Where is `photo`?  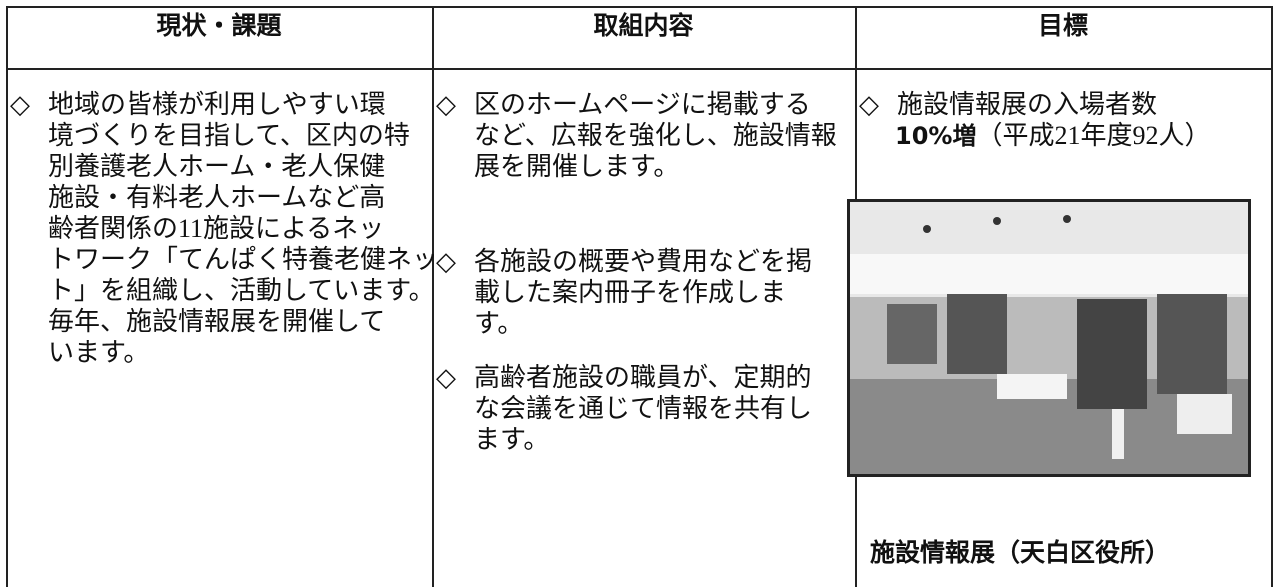
photo is located at coordinates (1049, 338).